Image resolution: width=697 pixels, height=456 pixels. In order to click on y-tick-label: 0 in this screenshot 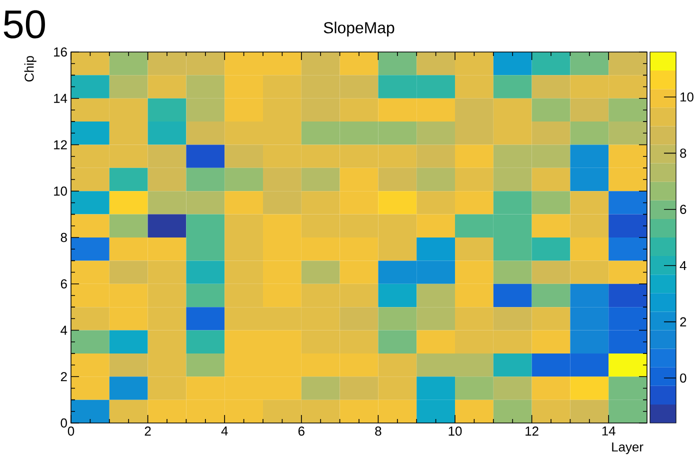, I will do `click(63, 423)`.